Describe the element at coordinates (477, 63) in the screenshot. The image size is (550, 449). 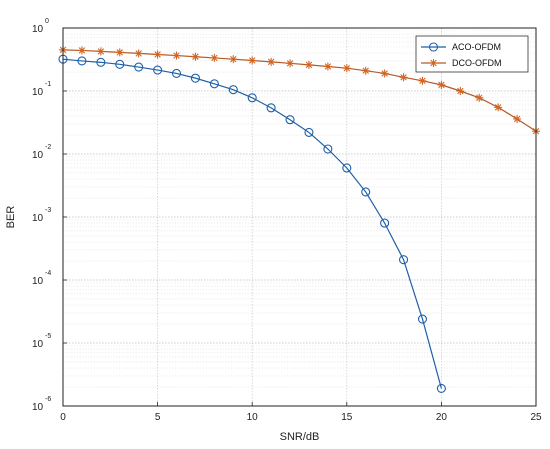
I see `legend-label: DCO-OFDM` at that location.